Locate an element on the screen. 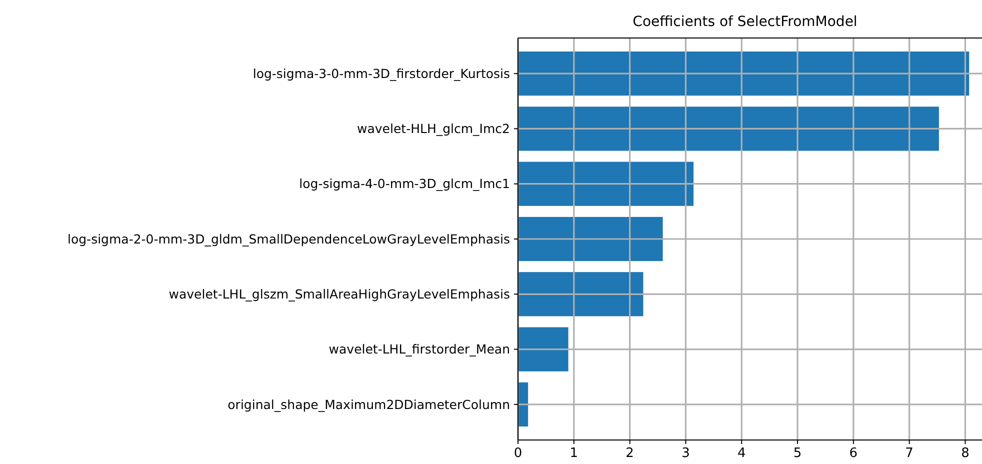 The height and width of the screenshot is (464, 982). y-tick-label: wavelet-LHL_glszm_SmallAreaHighGrayLevelEmphasis is located at coordinates (339, 294).